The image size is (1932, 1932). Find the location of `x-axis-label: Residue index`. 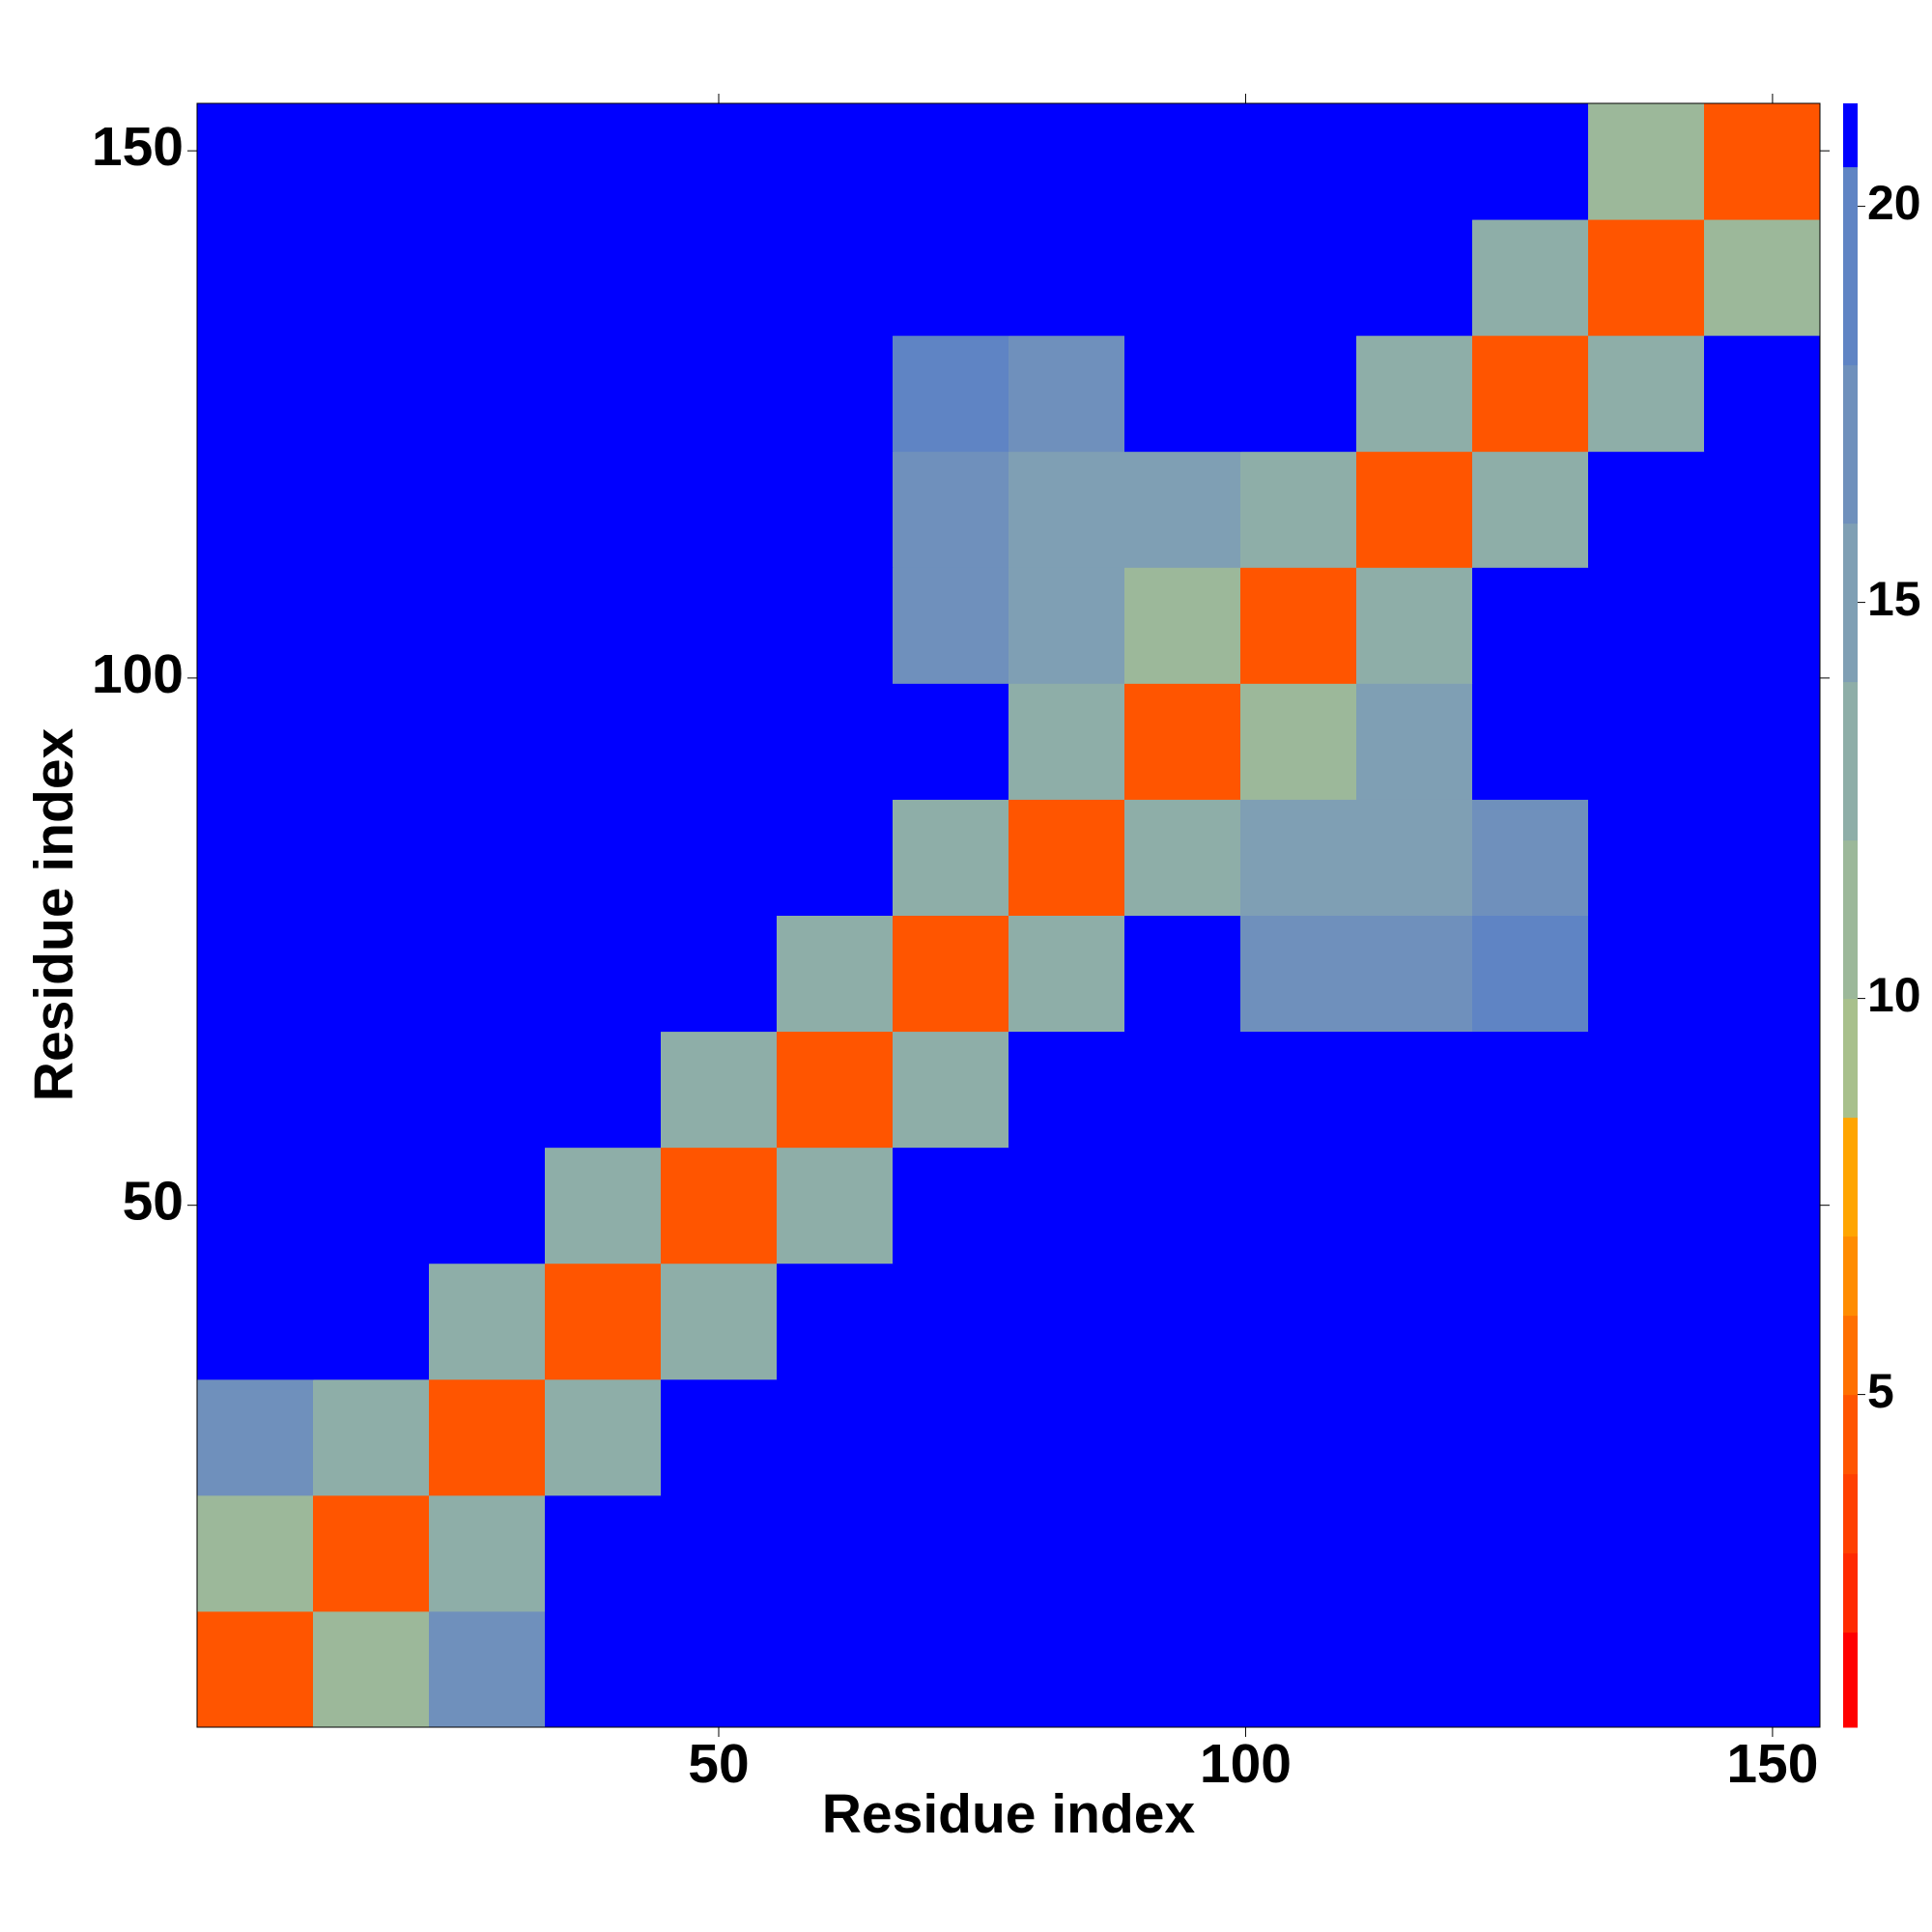

x-axis-label: Residue index is located at coordinates (1009, 1814).